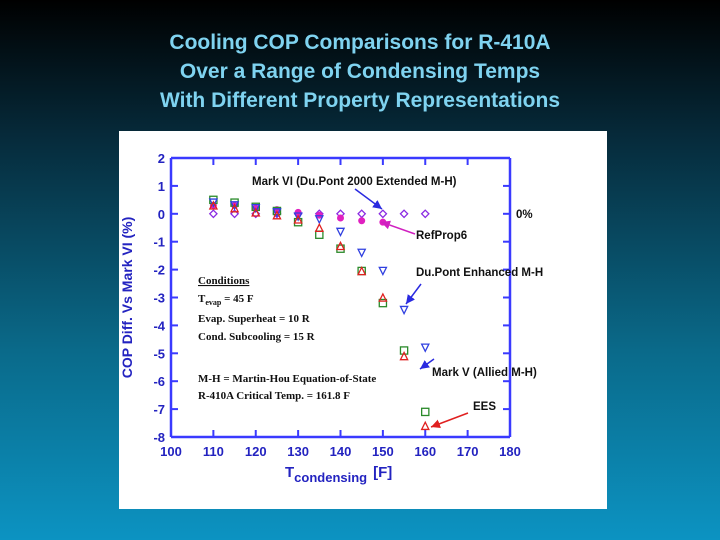 The height and width of the screenshot is (540, 720). I want to click on y-tick-label: -5, so click(159, 353).